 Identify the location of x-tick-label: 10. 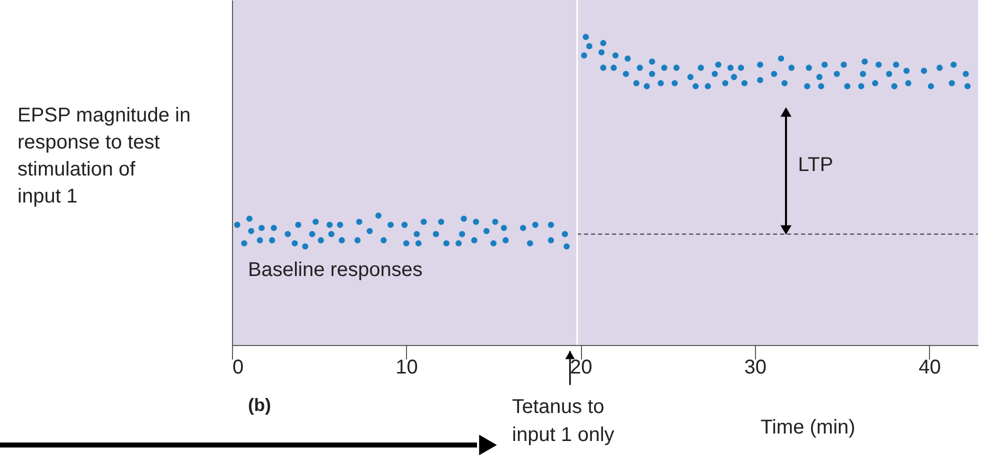
(407, 367).